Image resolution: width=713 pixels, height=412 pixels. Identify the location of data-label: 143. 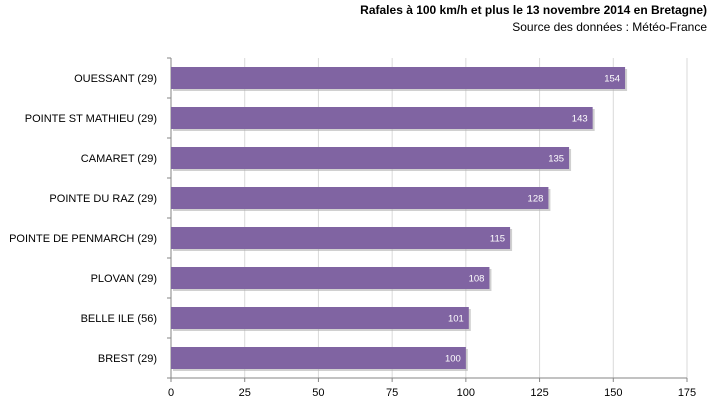
(580, 119).